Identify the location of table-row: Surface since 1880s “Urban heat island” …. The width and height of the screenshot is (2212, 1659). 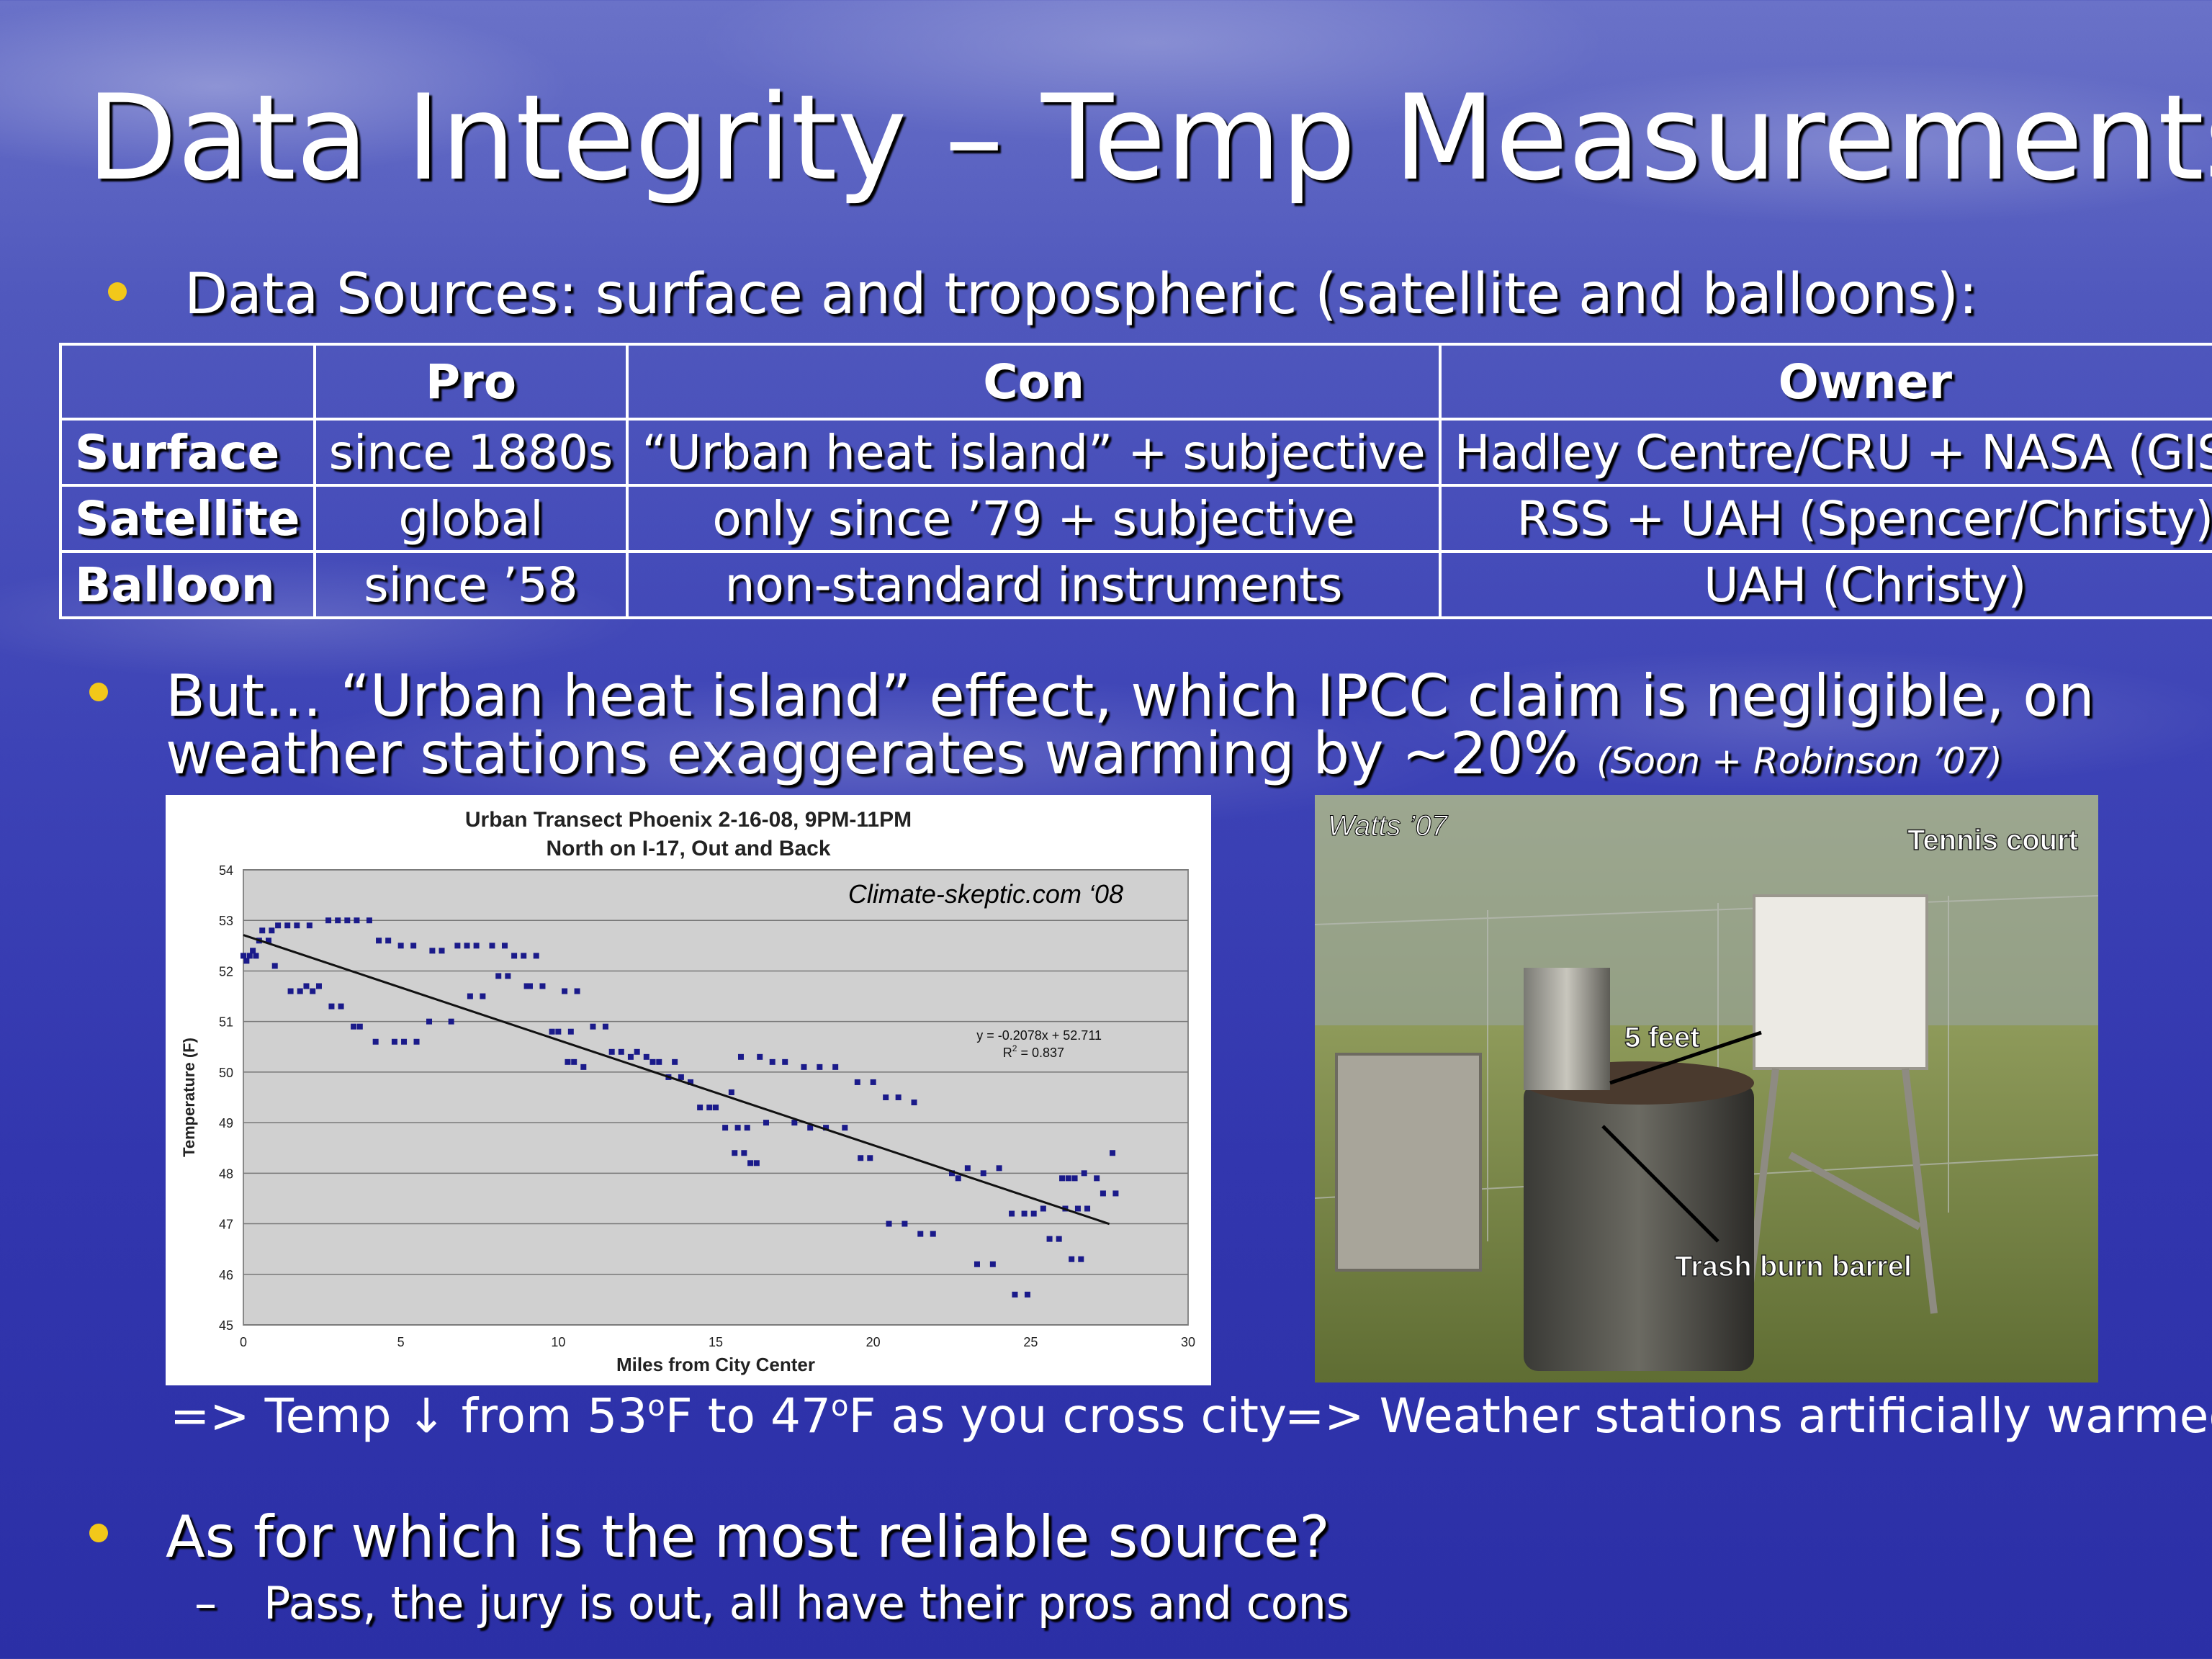
(1135, 453).